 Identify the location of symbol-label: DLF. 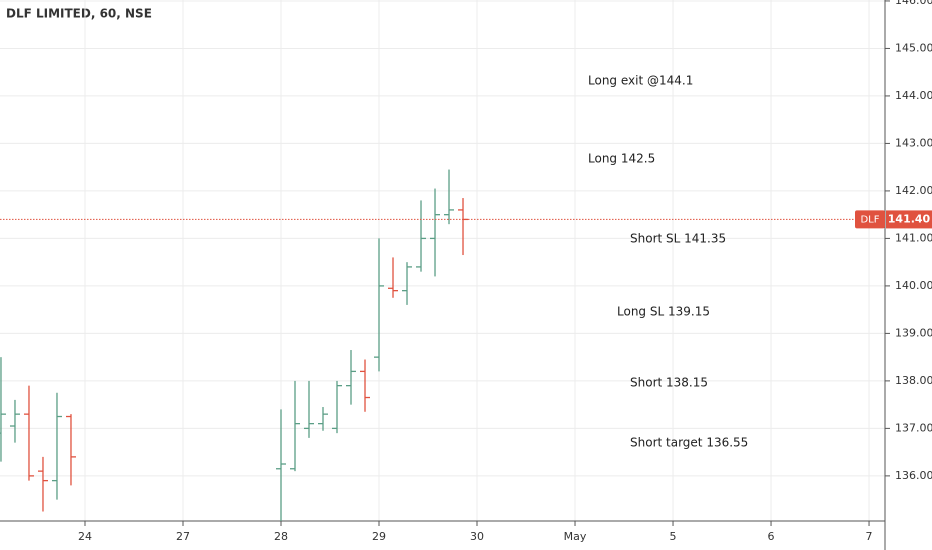
(869, 219).